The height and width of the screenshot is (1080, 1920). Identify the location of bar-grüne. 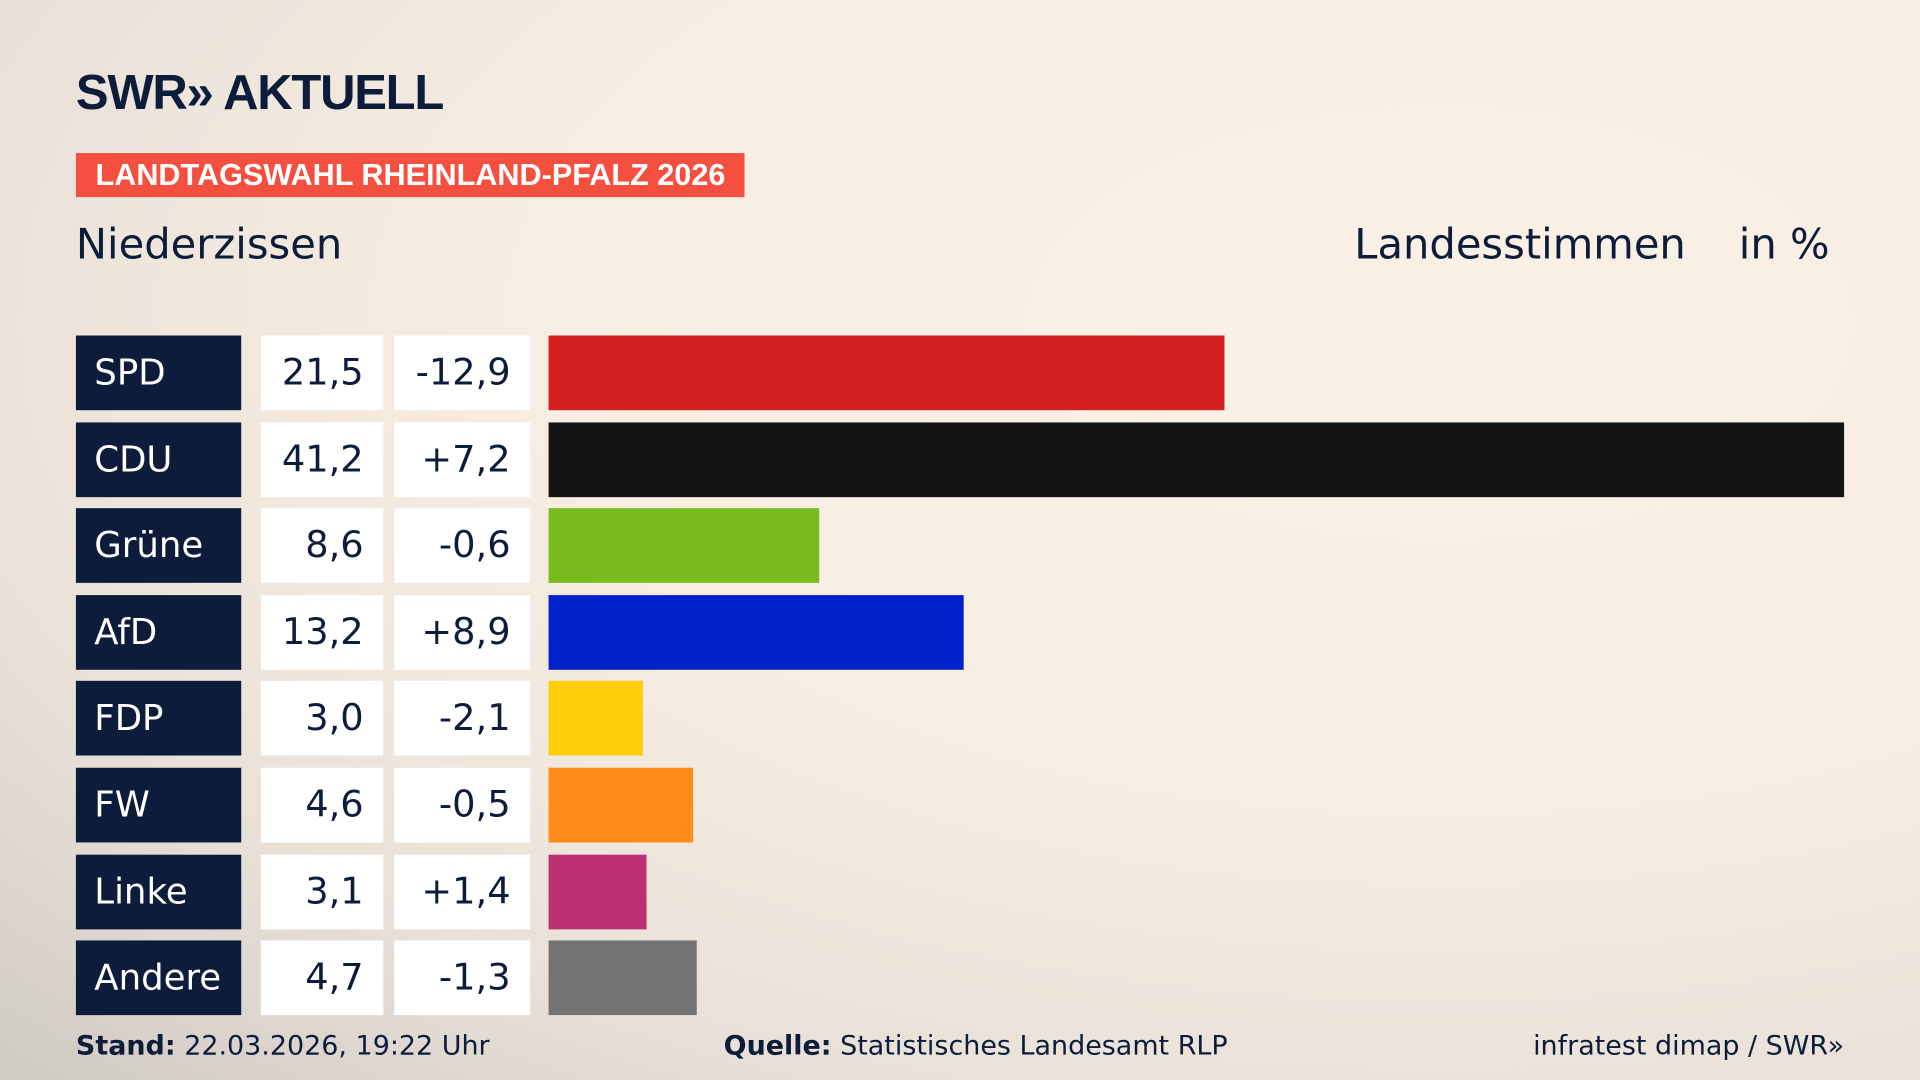
(683, 546).